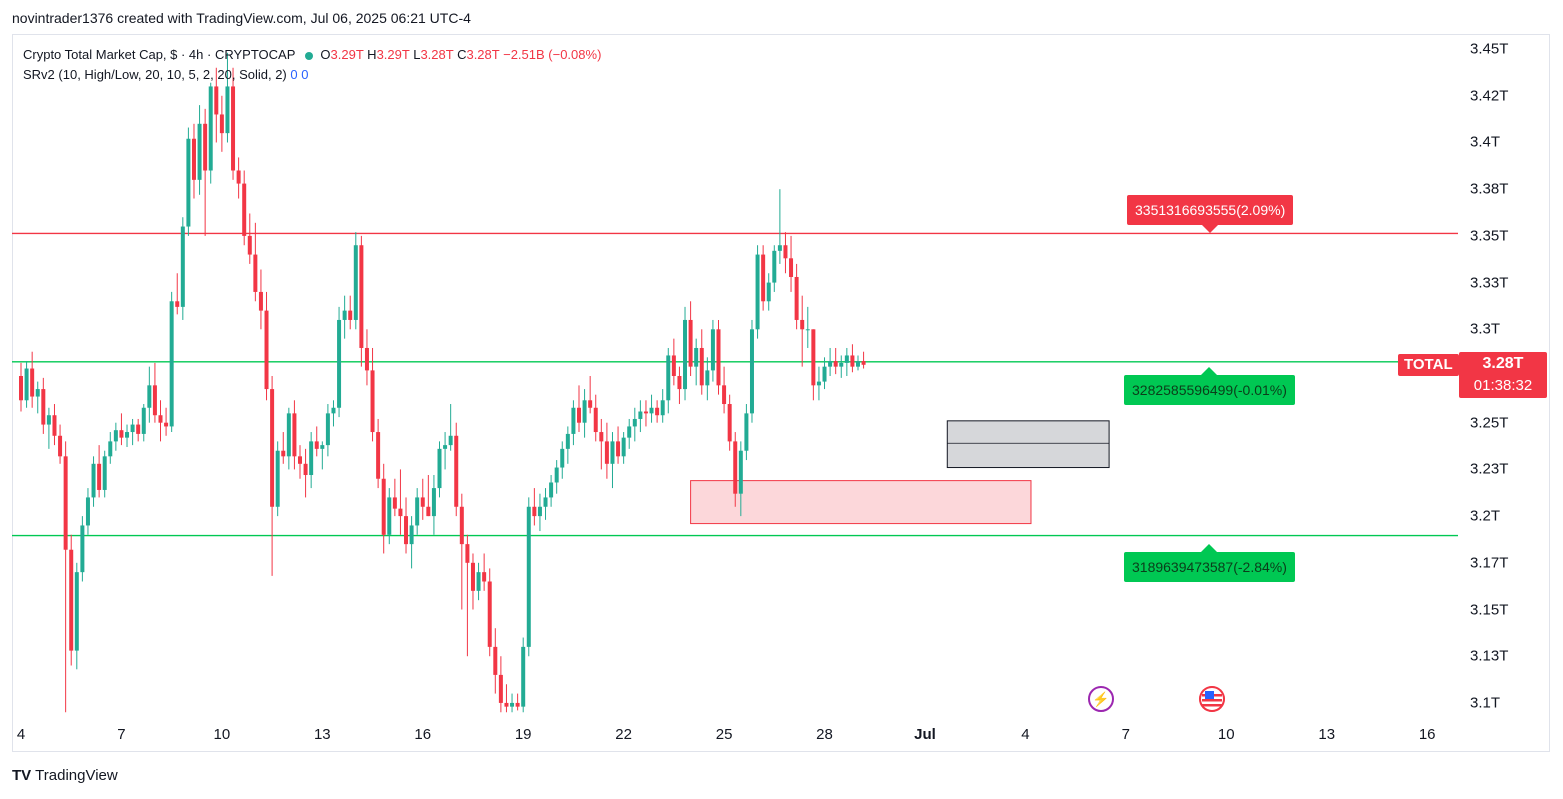 The height and width of the screenshot is (799, 1563). Describe the element at coordinates (1489, 283) in the screenshot. I see `y-tick-label: 3.33T` at that location.